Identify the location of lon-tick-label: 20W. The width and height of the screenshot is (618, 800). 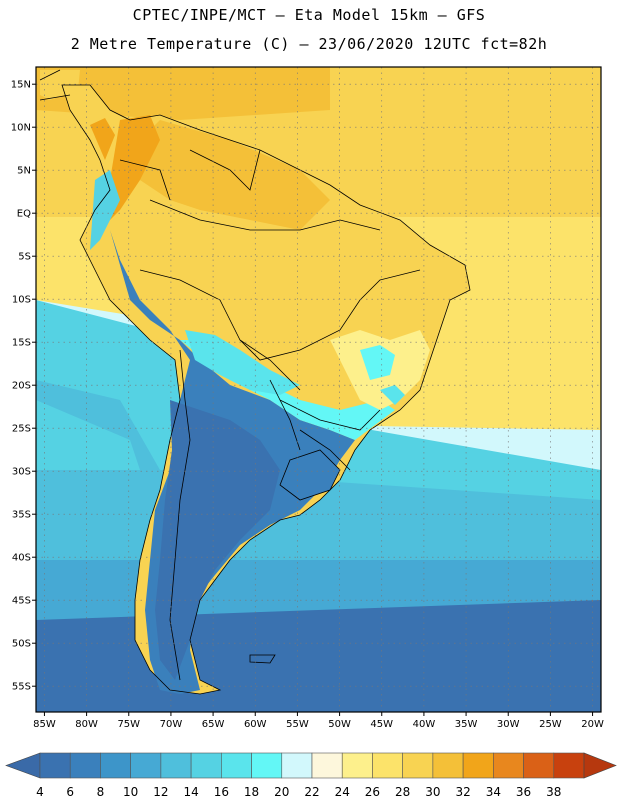
(592, 724).